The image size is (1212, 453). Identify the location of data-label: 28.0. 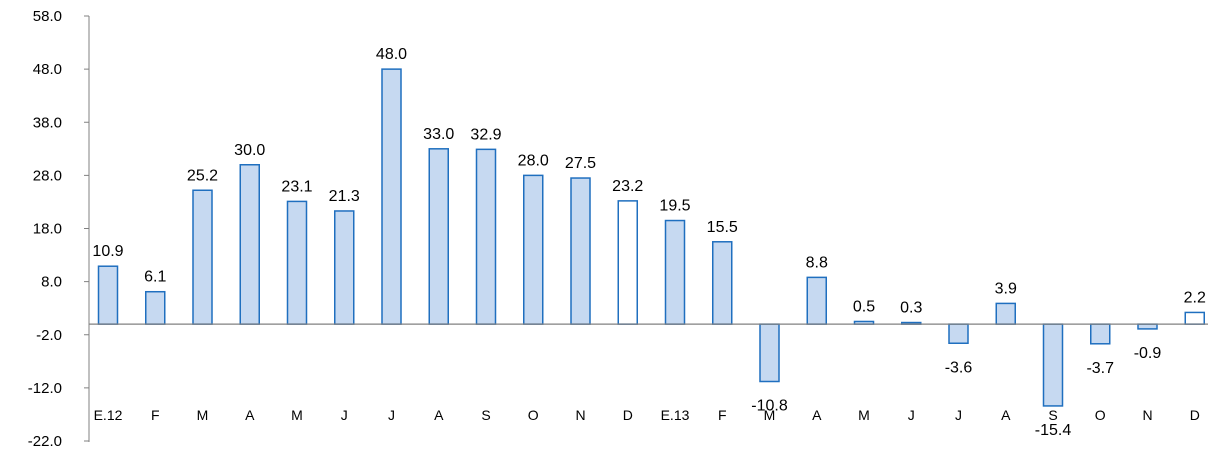
(533, 160).